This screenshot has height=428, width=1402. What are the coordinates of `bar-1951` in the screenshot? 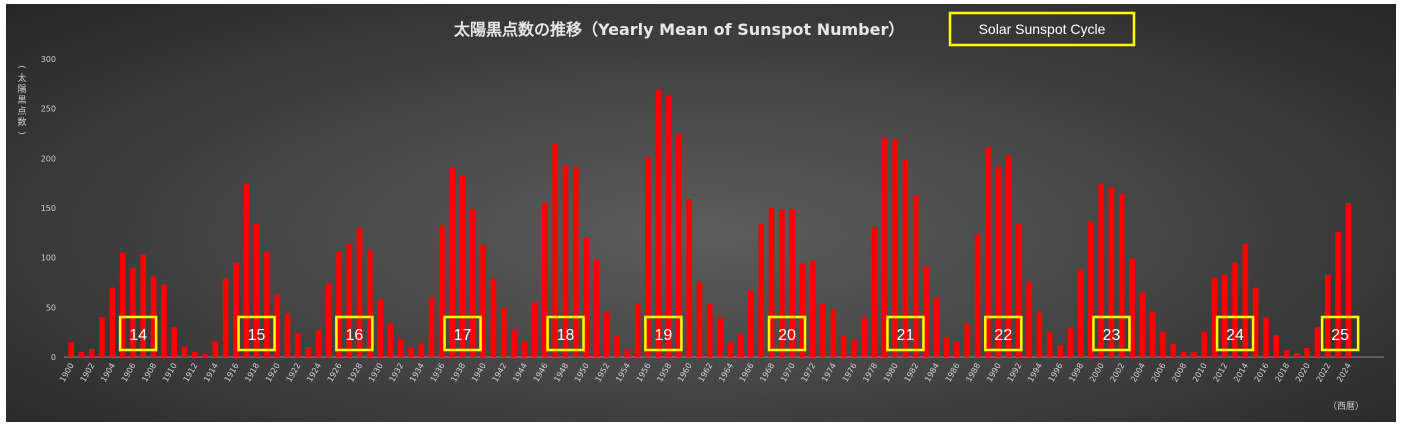 It's located at (596, 308).